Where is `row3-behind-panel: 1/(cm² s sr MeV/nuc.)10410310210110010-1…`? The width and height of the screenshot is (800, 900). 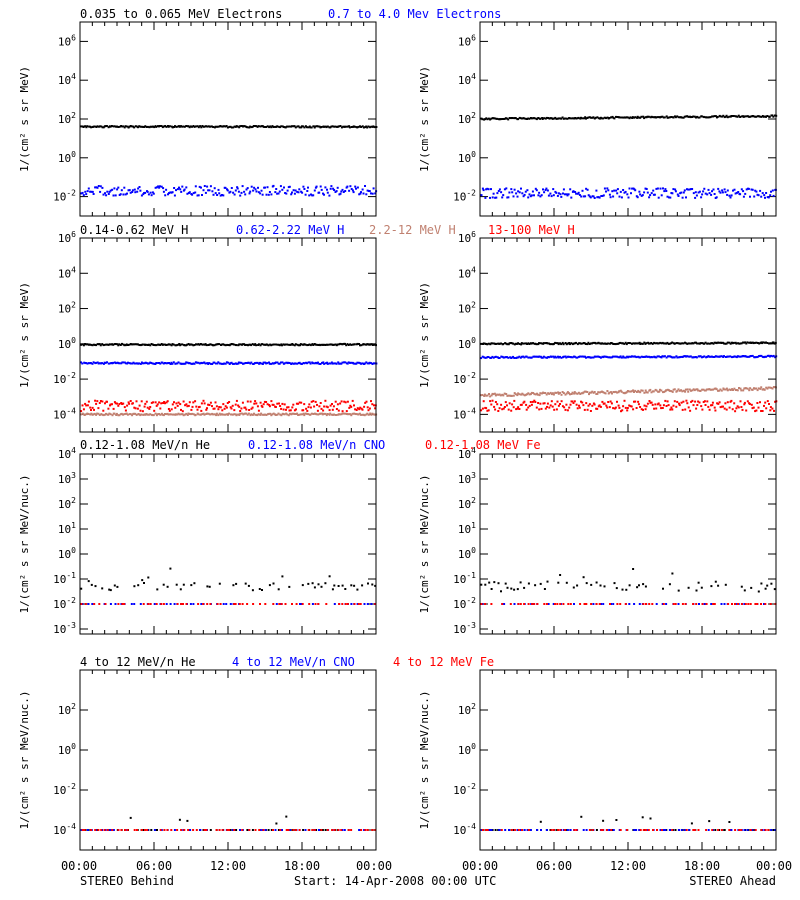 row3-behind-panel: 1/(cm² s sr MeV/nuc.)10410310210110010-1… is located at coordinates (197, 541).